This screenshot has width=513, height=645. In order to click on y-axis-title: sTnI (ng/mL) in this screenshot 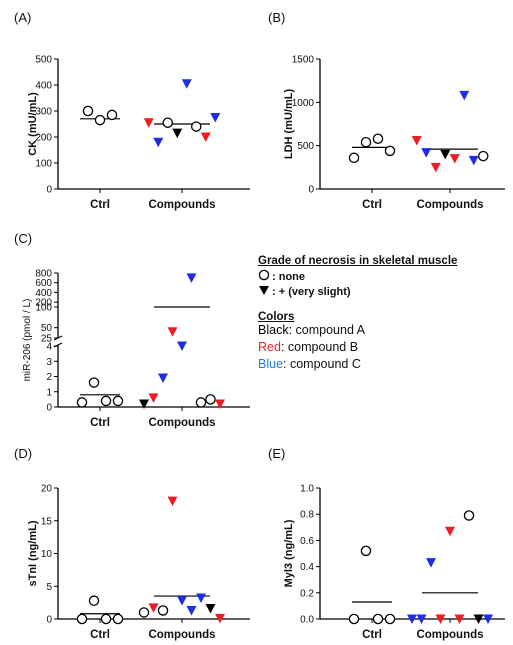, I will do `click(33, 553)`.